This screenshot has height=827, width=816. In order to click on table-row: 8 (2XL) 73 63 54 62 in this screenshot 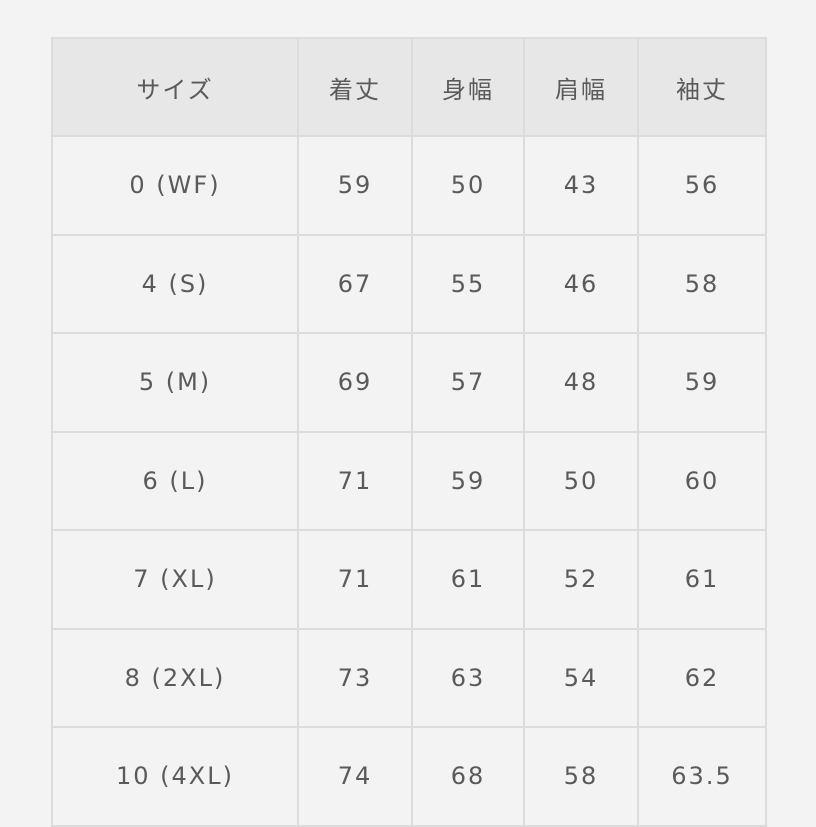, I will do `click(409, 677)`.